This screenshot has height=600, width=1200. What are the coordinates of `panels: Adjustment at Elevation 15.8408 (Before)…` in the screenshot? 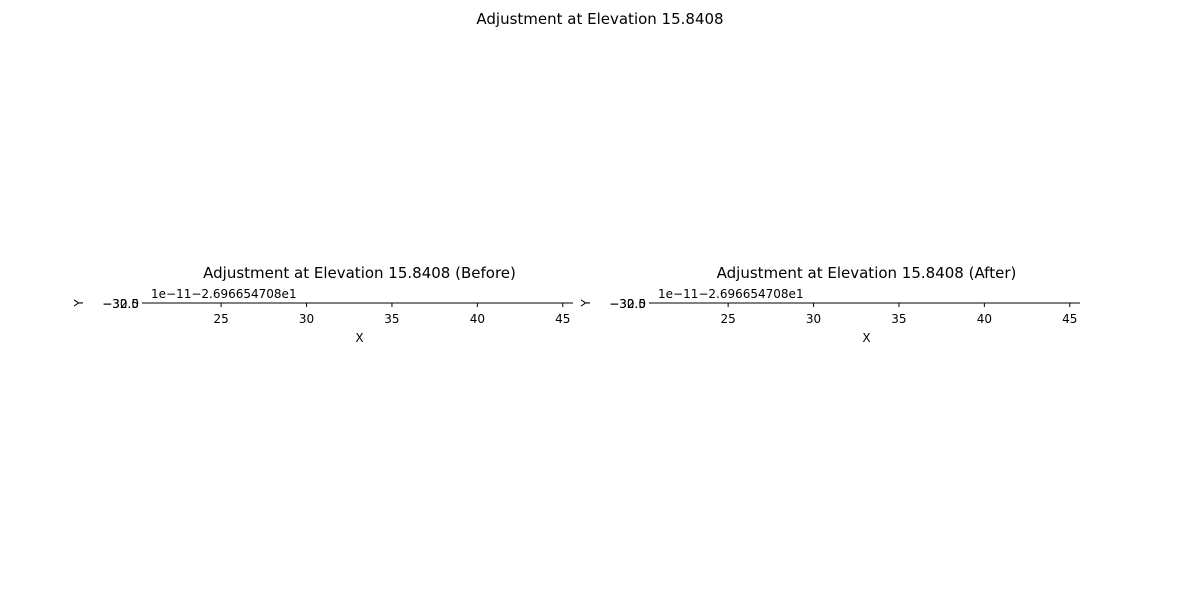 It's located at (576, 304).